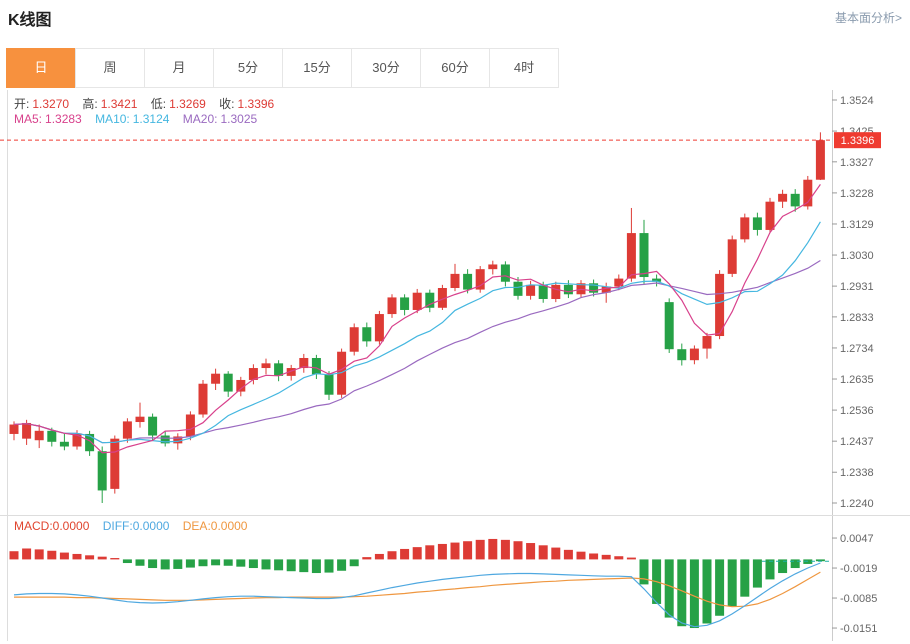 This screenshot has height=644, width=910. I want to click on close-readout: 收: 1.3396, so click(247, 104).